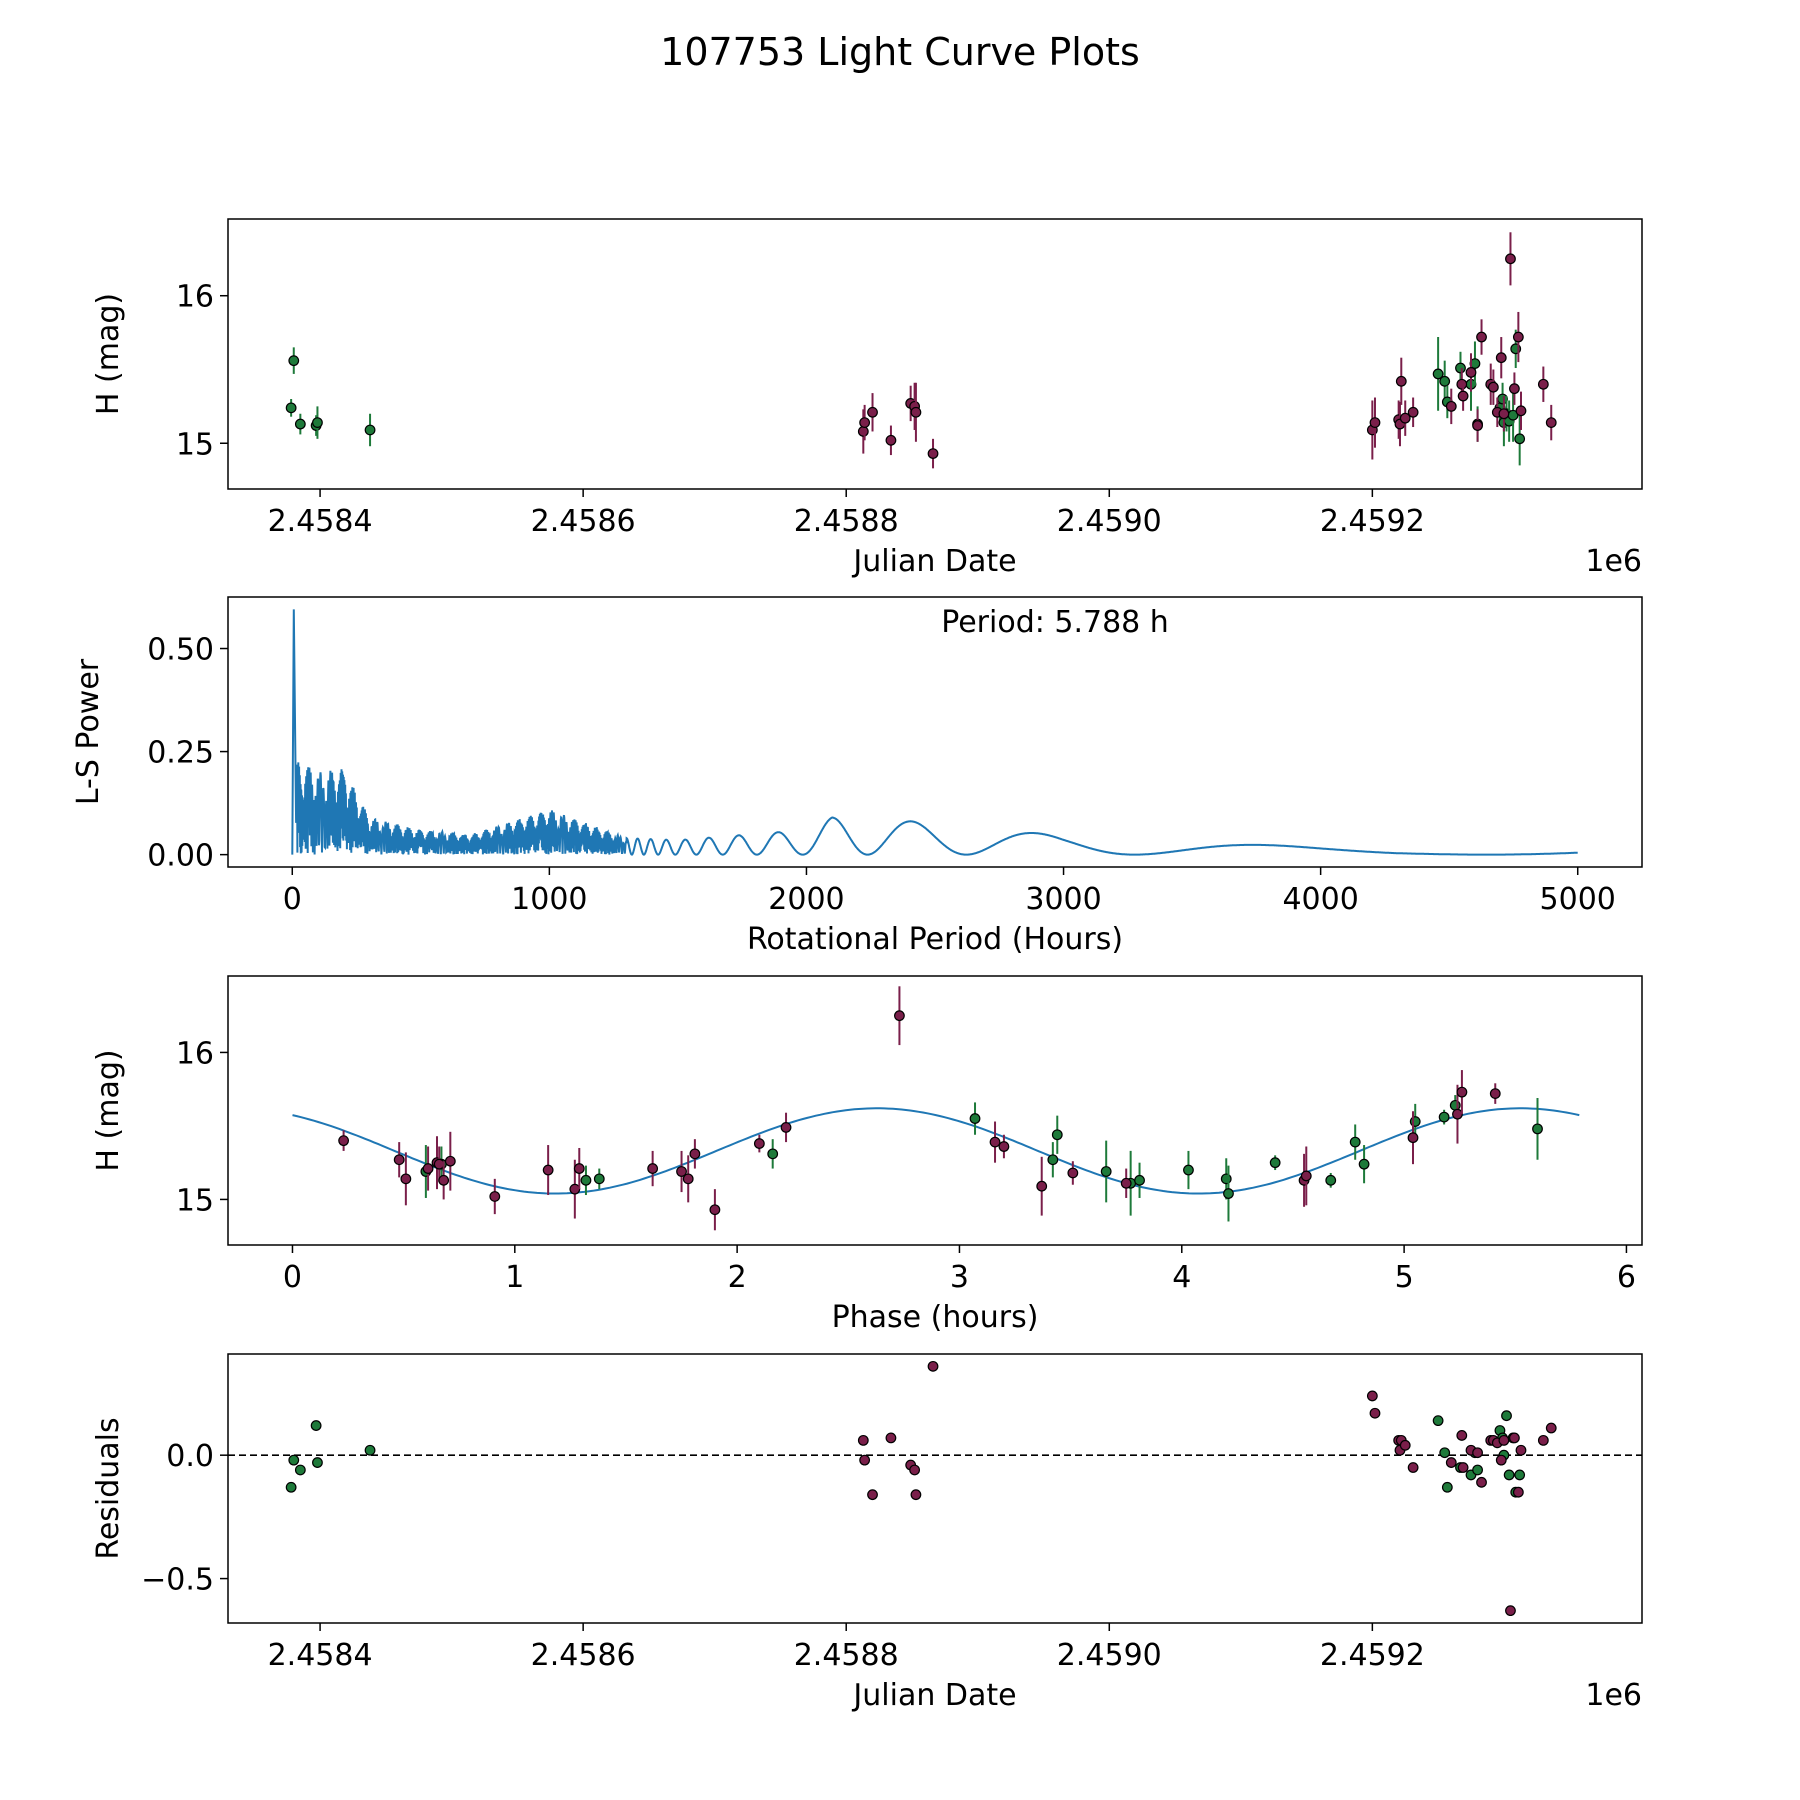  I want to click on lightcurve-ytick-label: 16, so click(195, 297).